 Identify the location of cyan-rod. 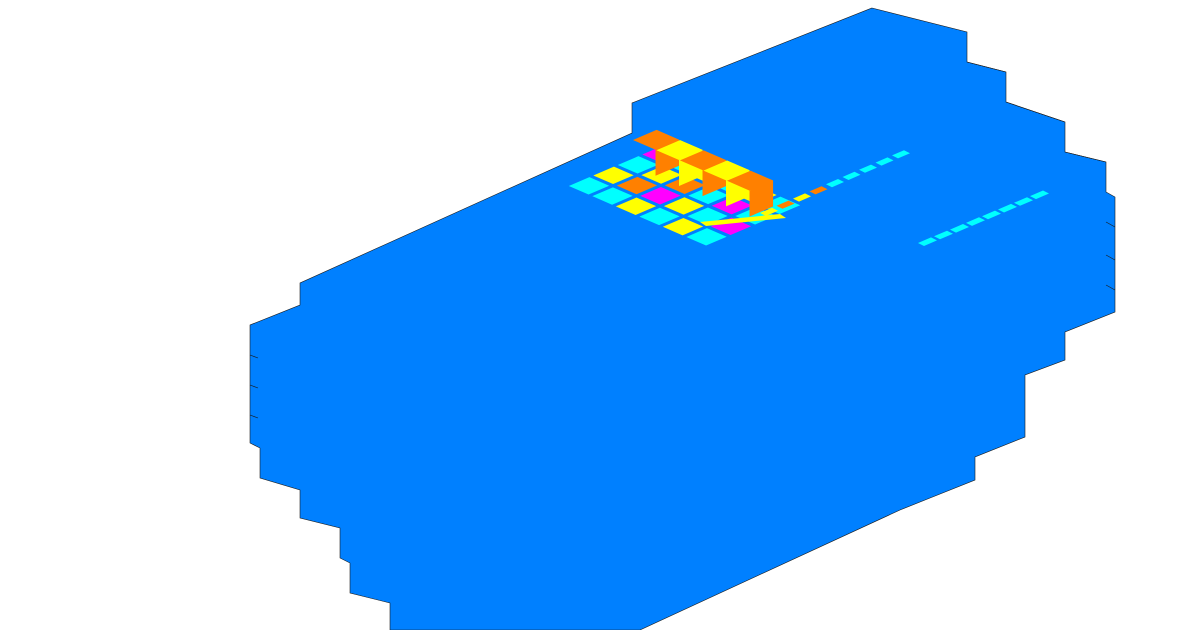
(983, 218).